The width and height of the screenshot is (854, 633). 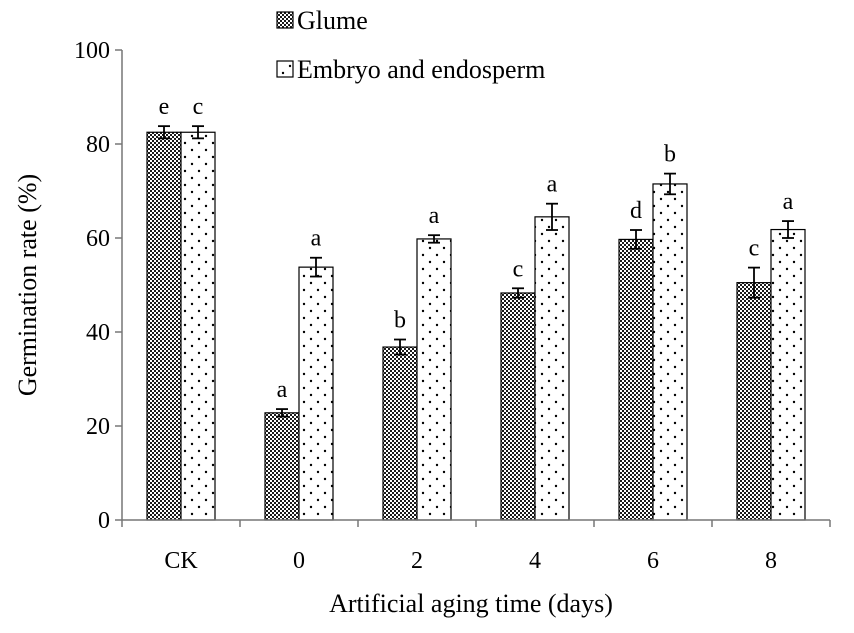 What do you see at coordinates (92, 51) in the screenshot?
I see `y-tick-label: 100` at bounding box center [92, 51].